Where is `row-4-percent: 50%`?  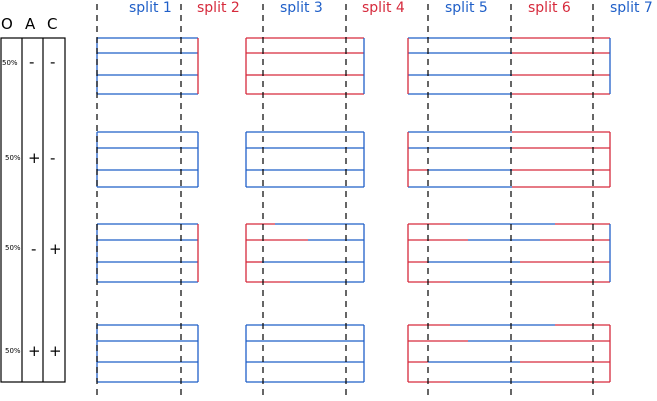
row-4-percent: 50% is located at coordinates (13, 351).